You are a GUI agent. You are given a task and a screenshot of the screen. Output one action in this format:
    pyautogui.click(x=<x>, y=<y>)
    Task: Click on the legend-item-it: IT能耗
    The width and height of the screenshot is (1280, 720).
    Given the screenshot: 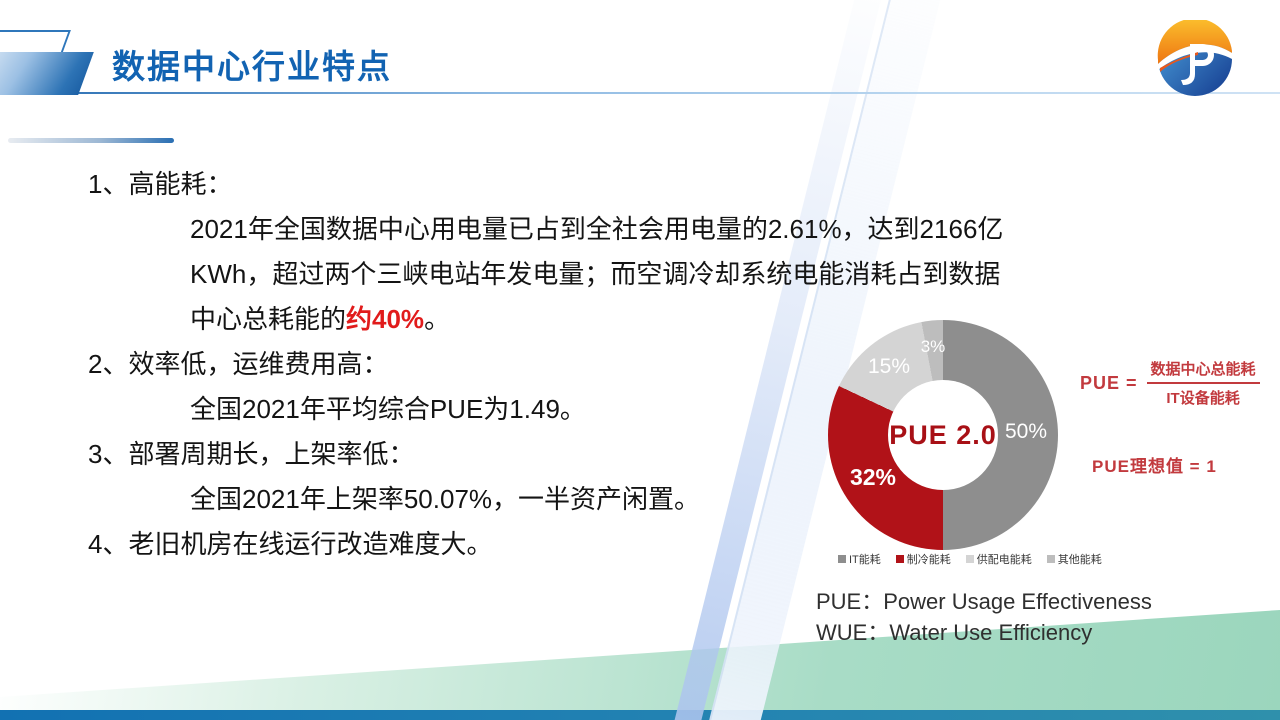 What is the action you would take?
    pyautogui.click(x=859, y=559)
    